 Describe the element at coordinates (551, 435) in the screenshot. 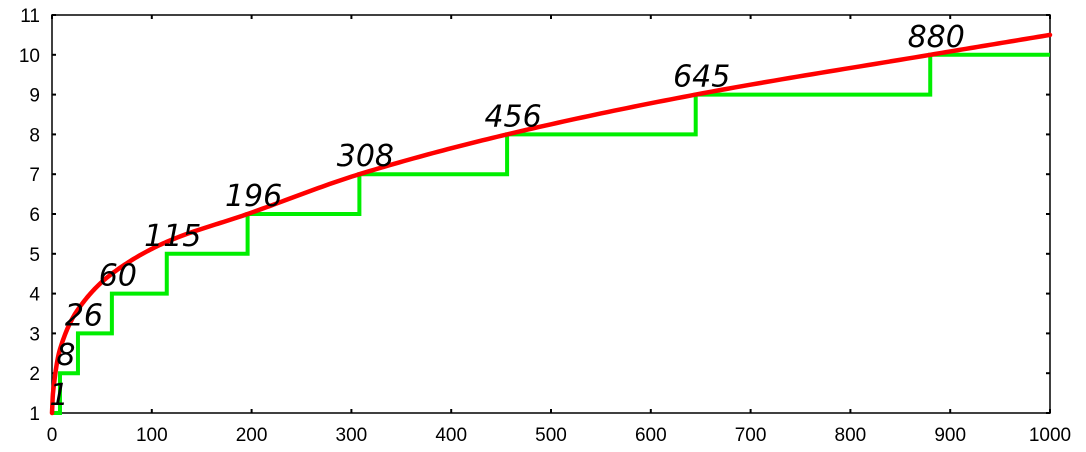

I see `x-tick-label: 500` at that location.